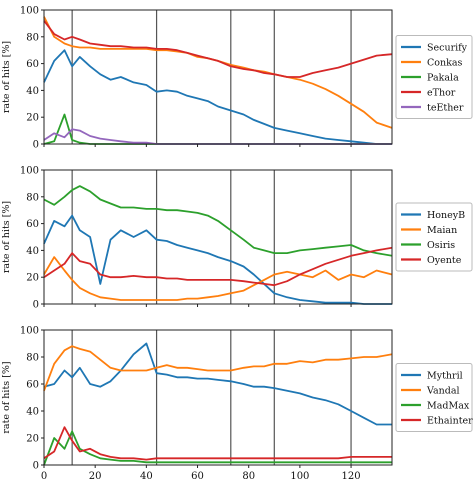  Describe the element at coordinates (442, 230) in the screenshot. I see `legend-label: Maian` at that location.